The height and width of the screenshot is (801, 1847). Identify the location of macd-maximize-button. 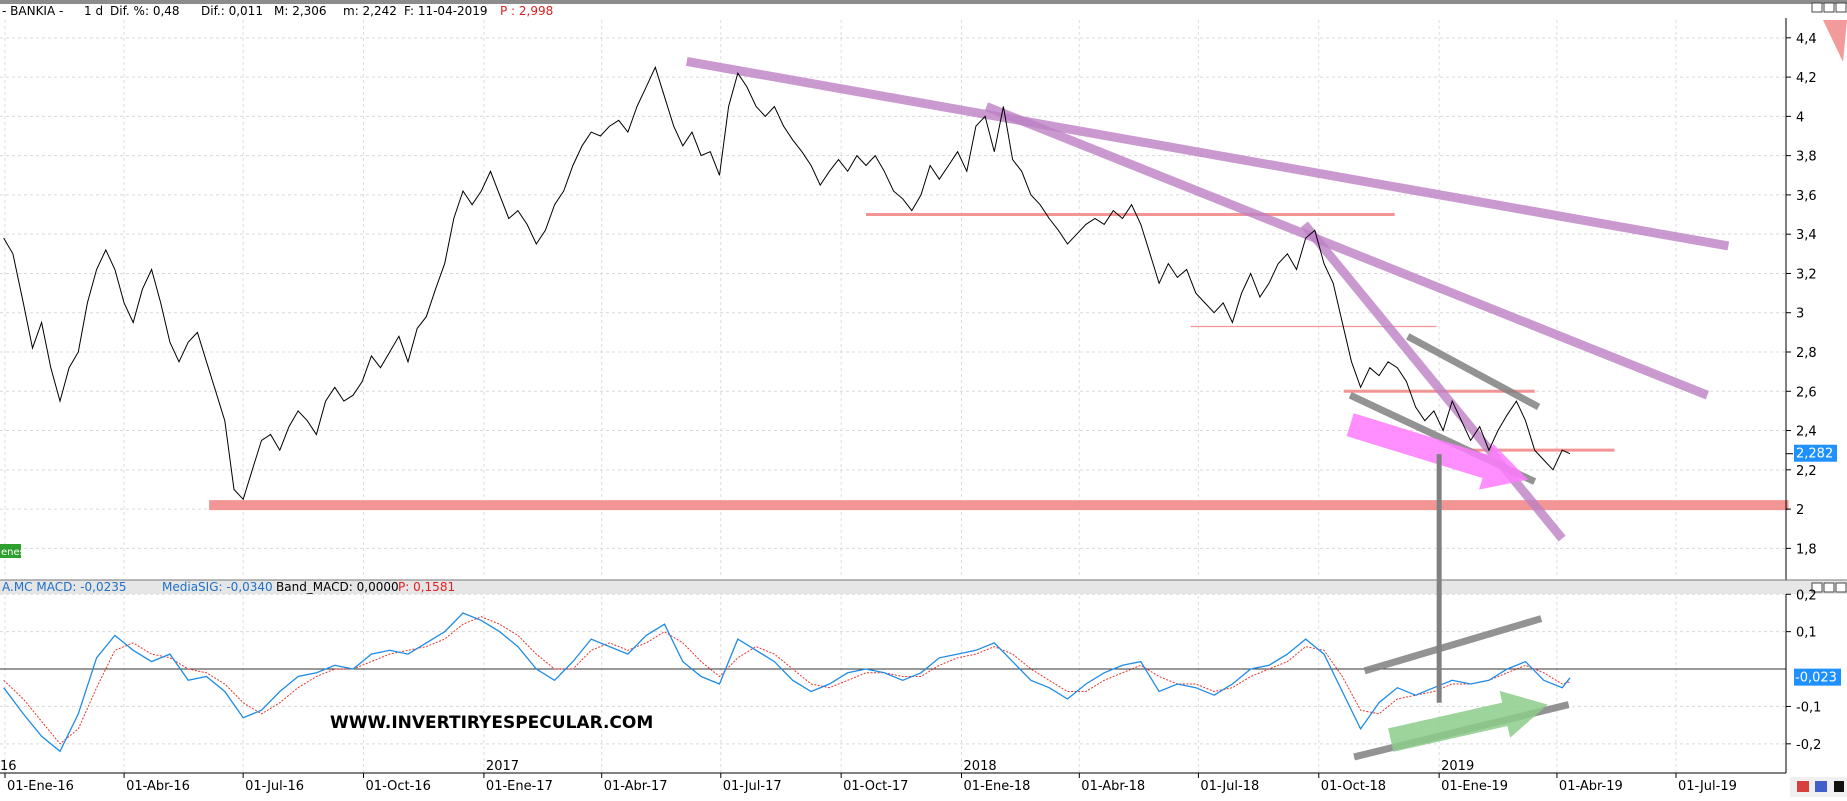
(1829, 587).